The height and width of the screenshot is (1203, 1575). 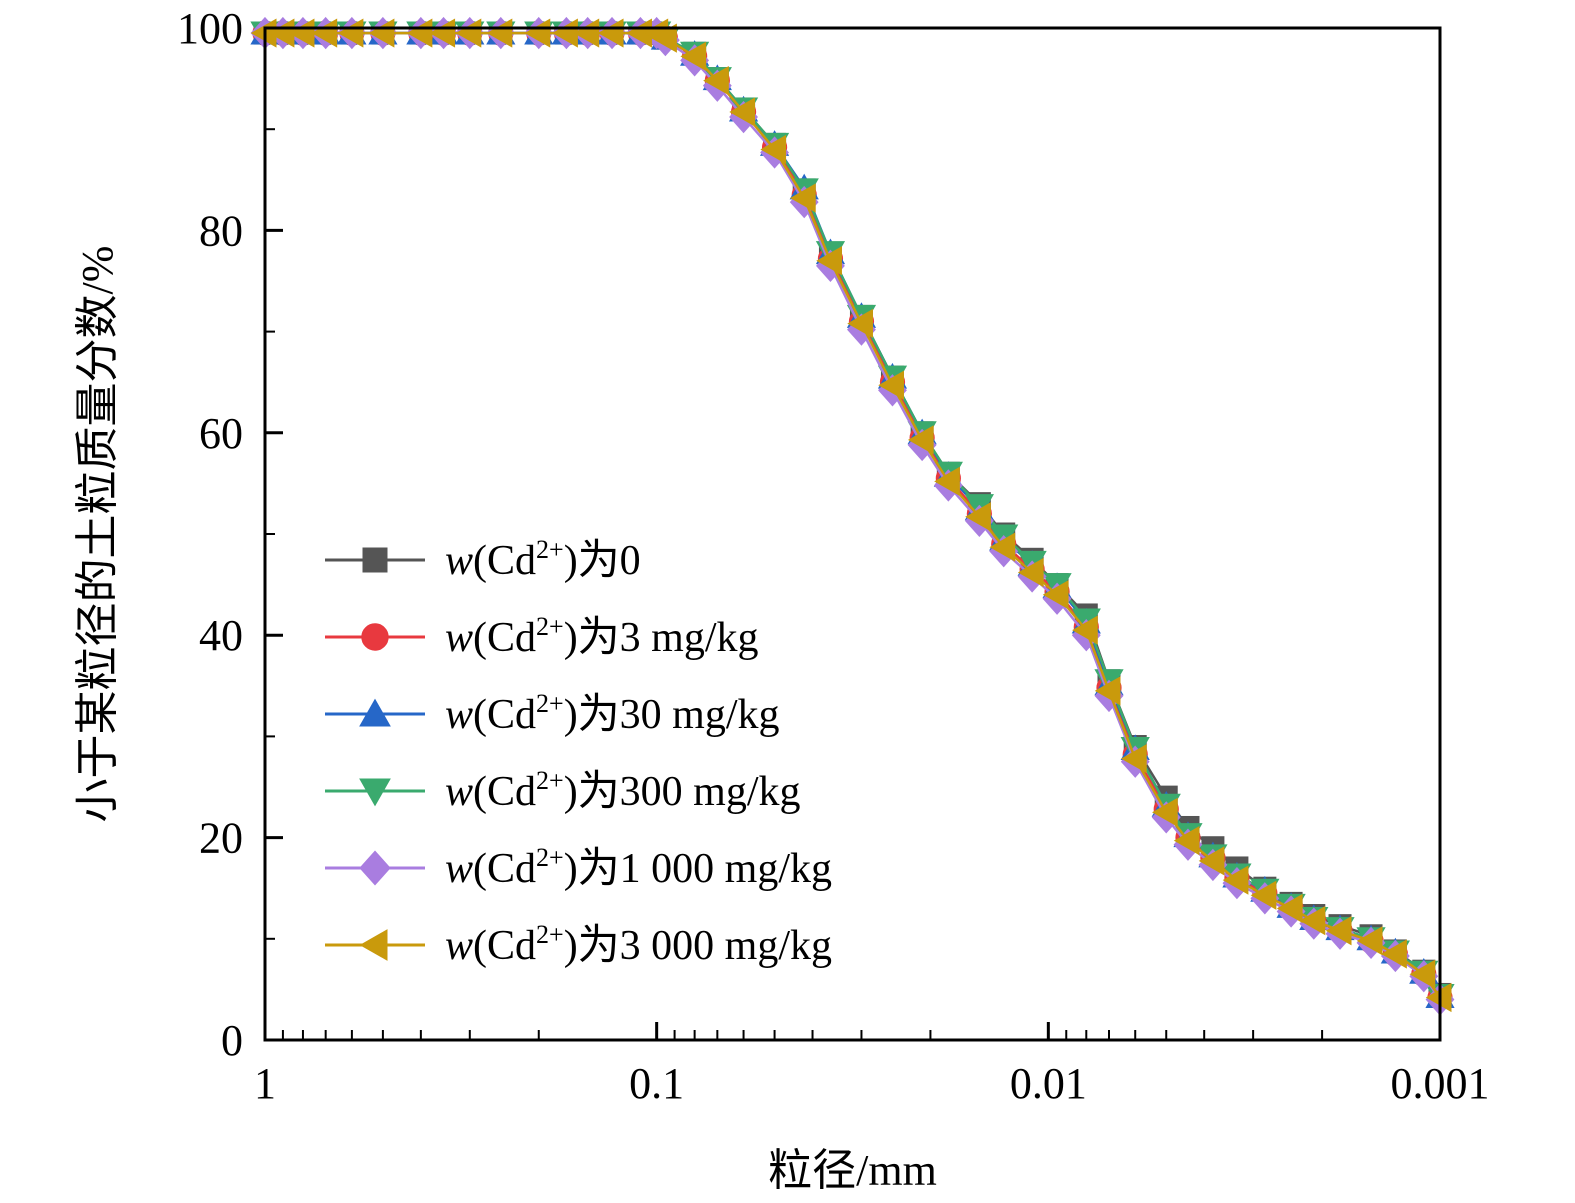 What do you see at coordinates (638, 867) in the screenshot?
I see `legend-label: w(Cd2+)为1 000 mg/kg` at bounding box center [638, 867].